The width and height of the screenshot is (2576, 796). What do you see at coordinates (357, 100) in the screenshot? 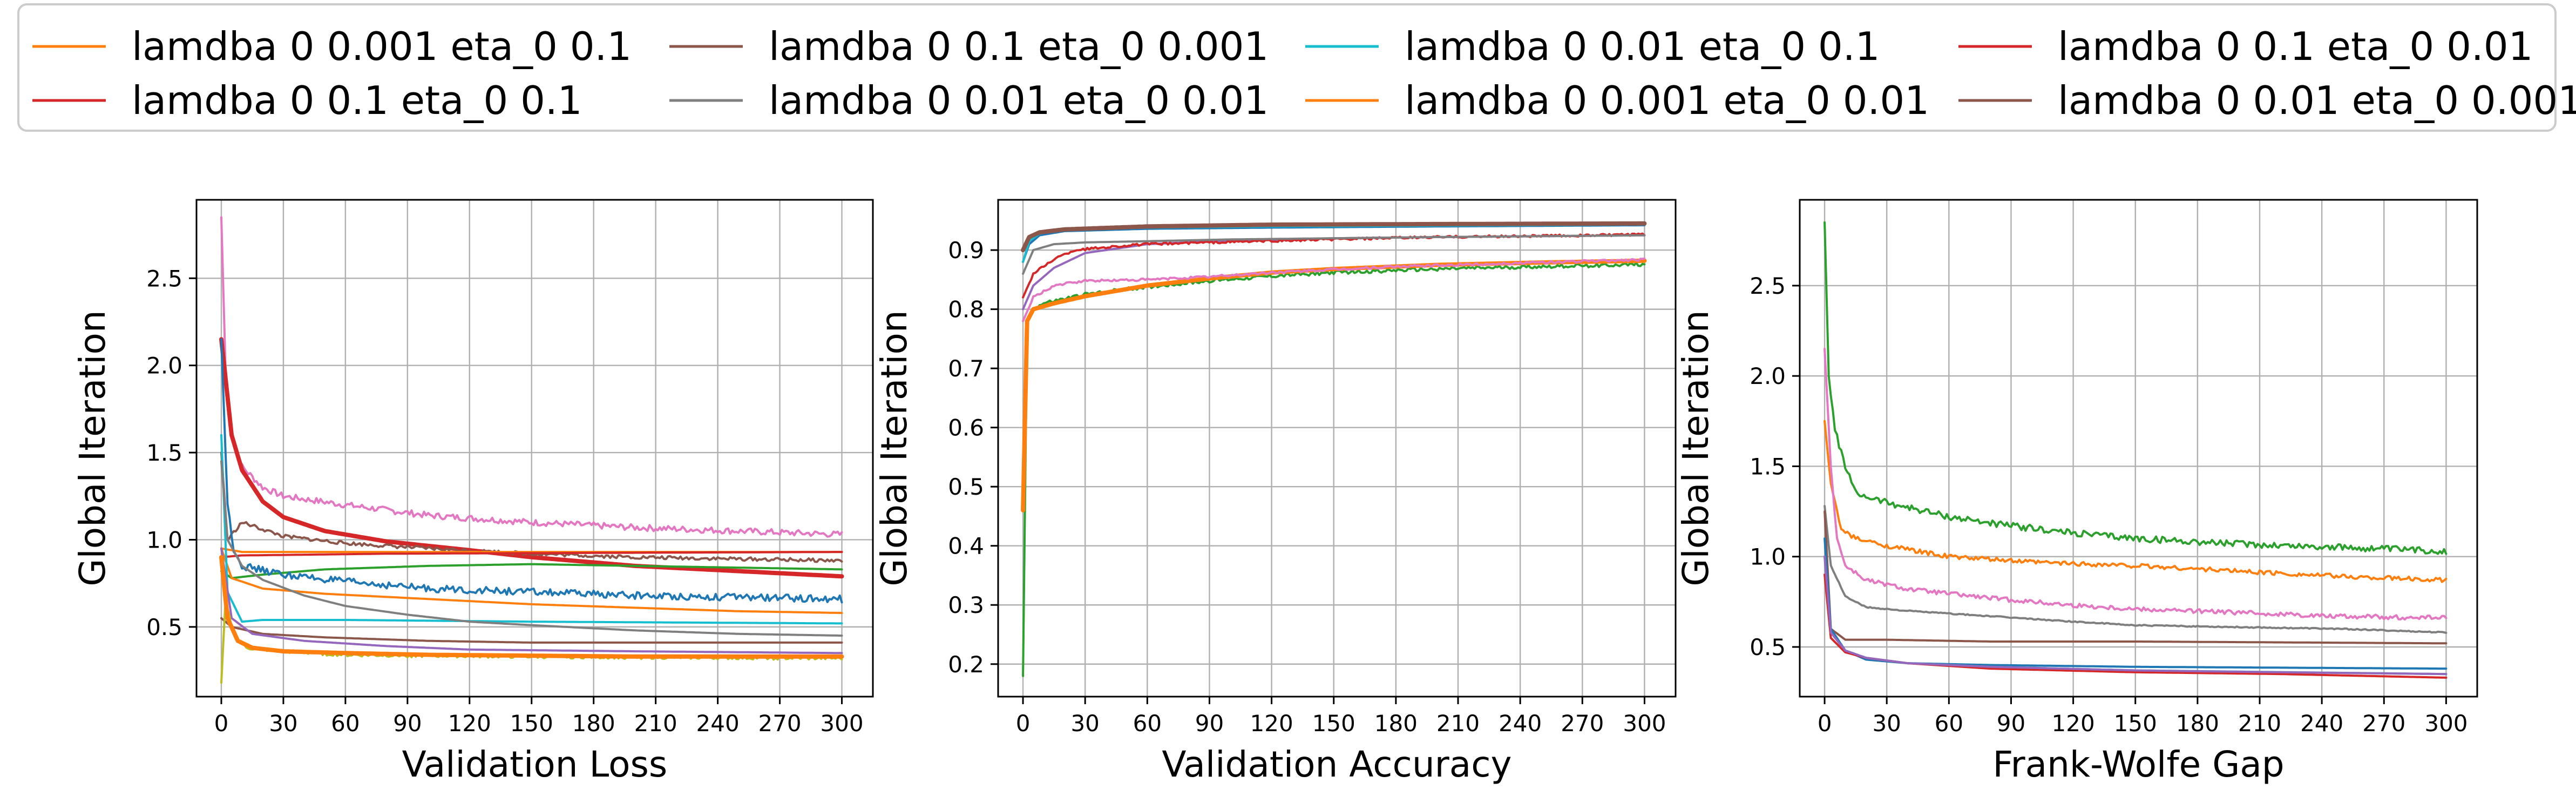
I see `legend-label: lamdba 0 0.1 eta_0 0.1` at bounding box center [357, 100].